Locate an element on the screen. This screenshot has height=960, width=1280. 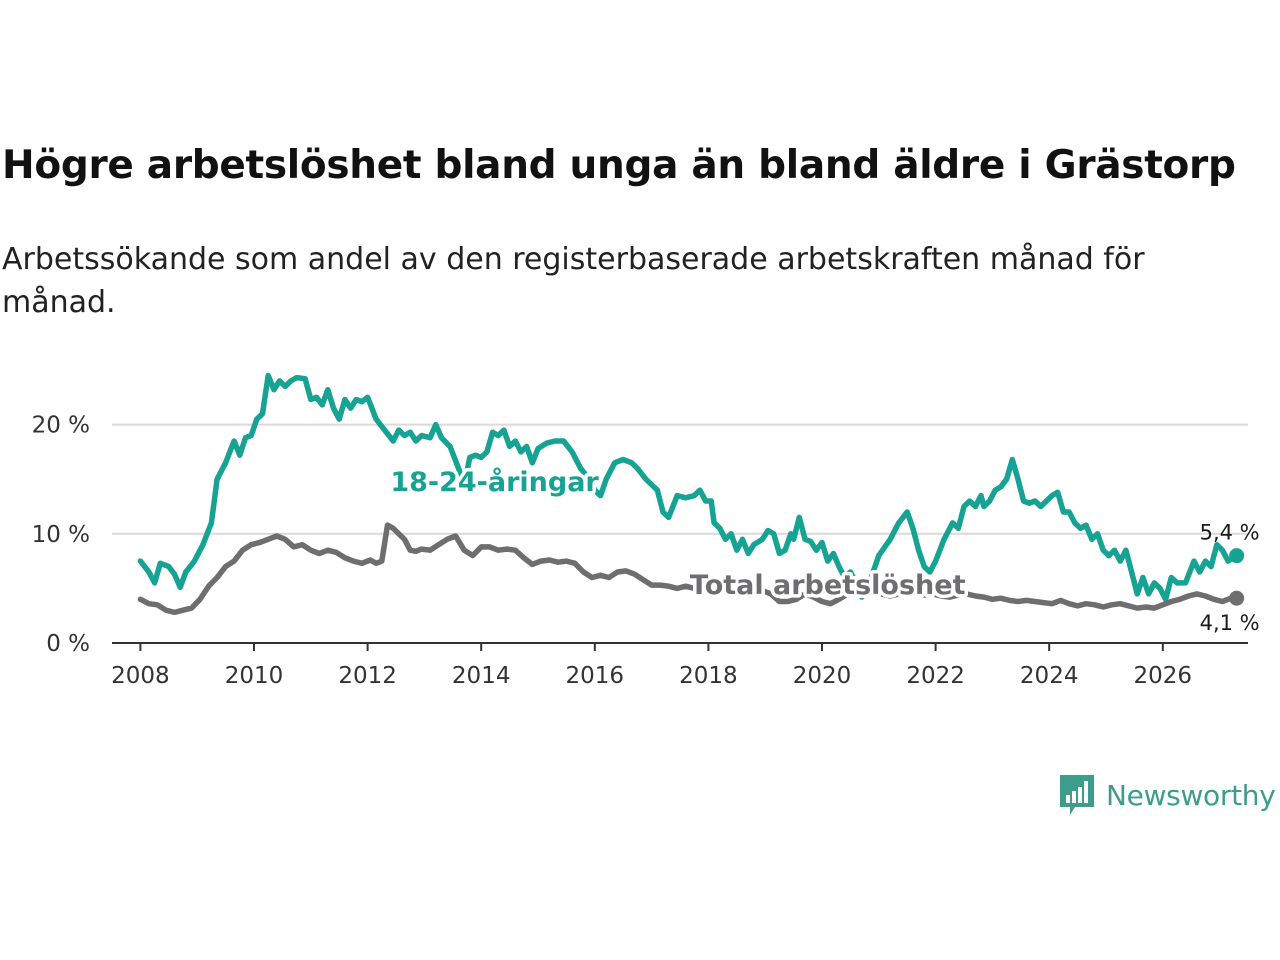
x-tick-label: 2014 is located at coordinates (481, 676).